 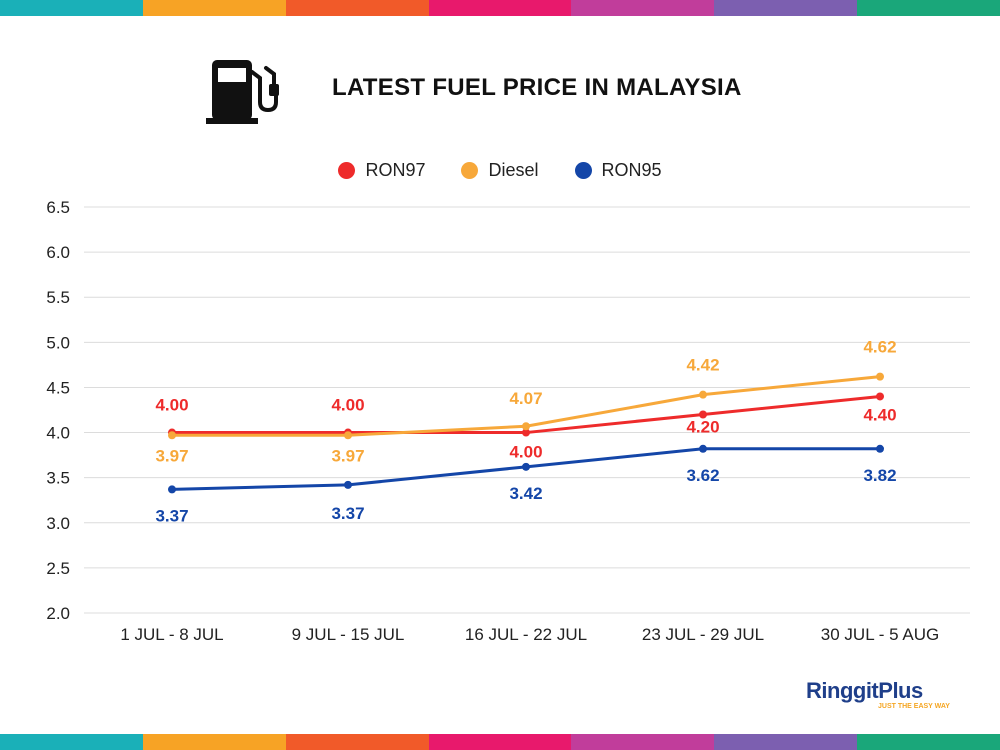 What do you see at coordinates (58, 387) in the screenshot?
I see `y-tick-label: 4.5` at bounding box center [58, 387].